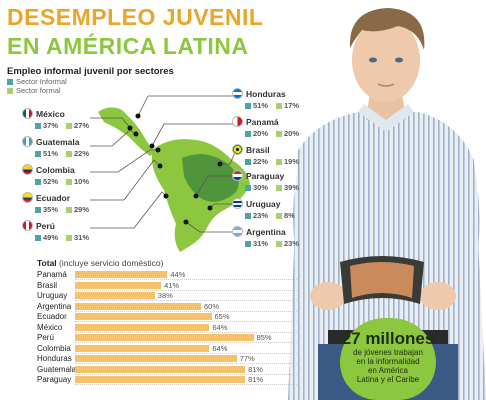 The height and width of the screenshot is (400, 486). Describe the element at coordinates (261, 187) in the screenshot. I see `paraguay-informal: 30%` at that location.